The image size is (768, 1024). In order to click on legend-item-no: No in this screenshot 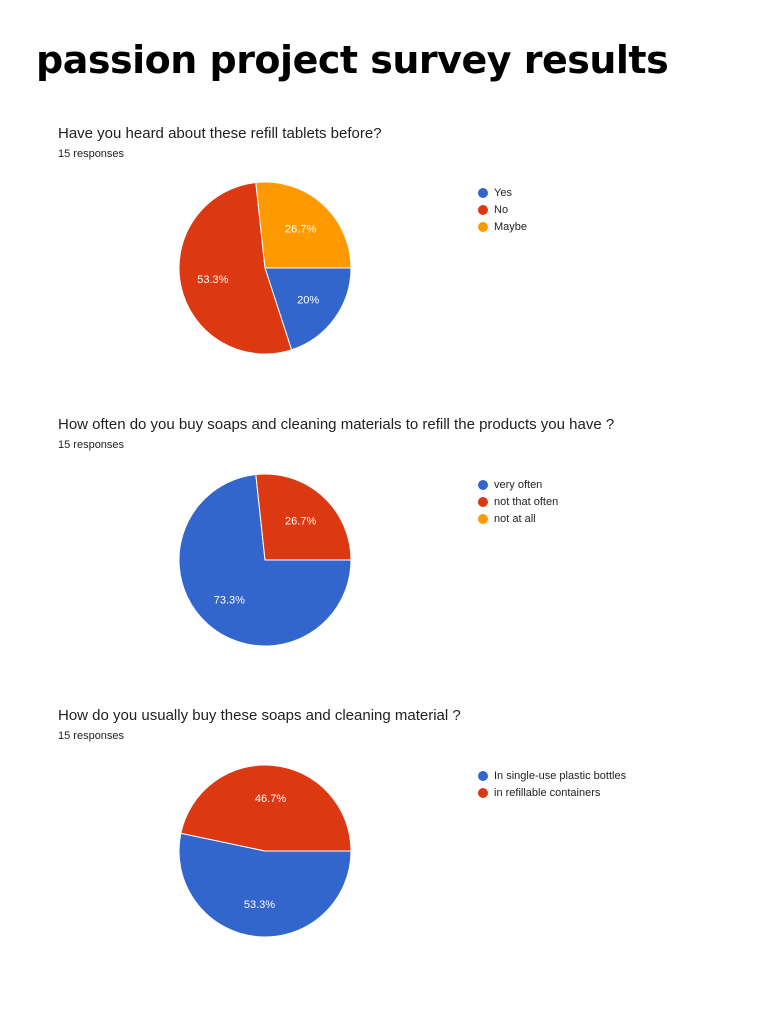, I will do `click(502, 209)`.